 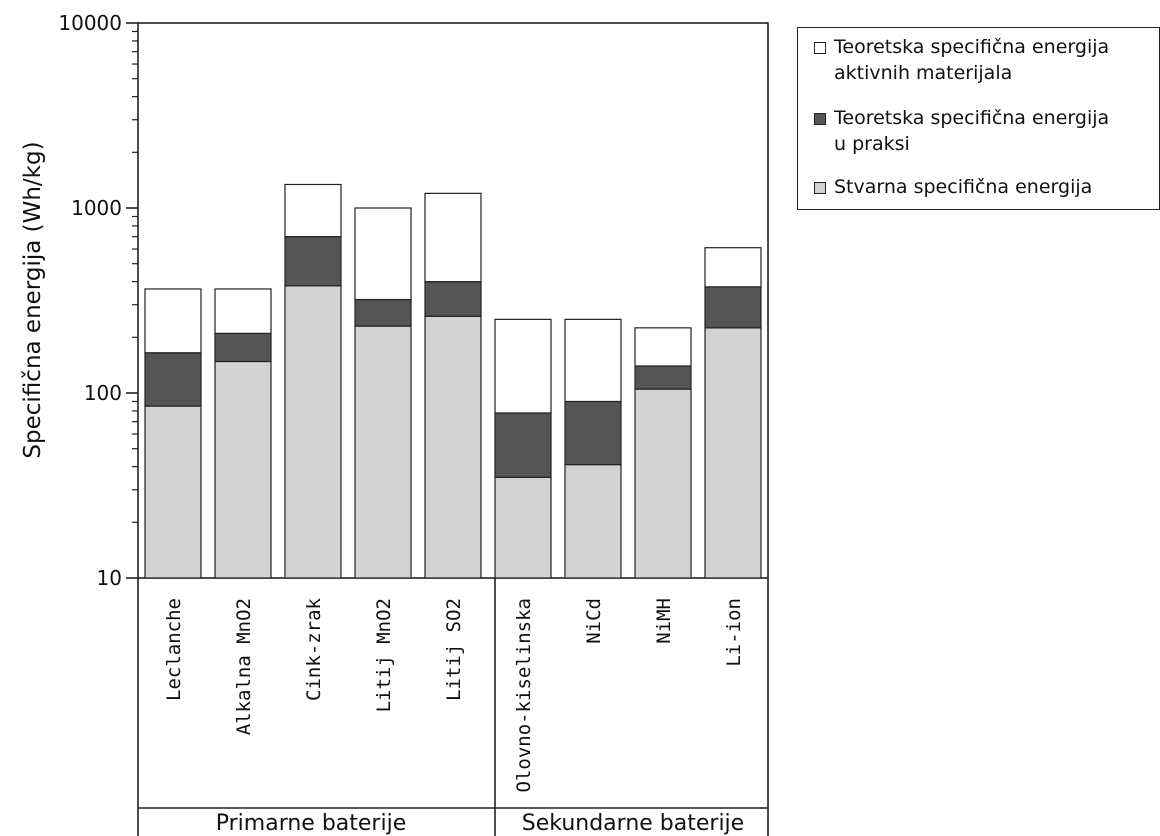 What do you see at coordinates (311, 823) in the screenshot?
I see `group-label-primary: Primarne baterije` at bounding box center [311, 823].